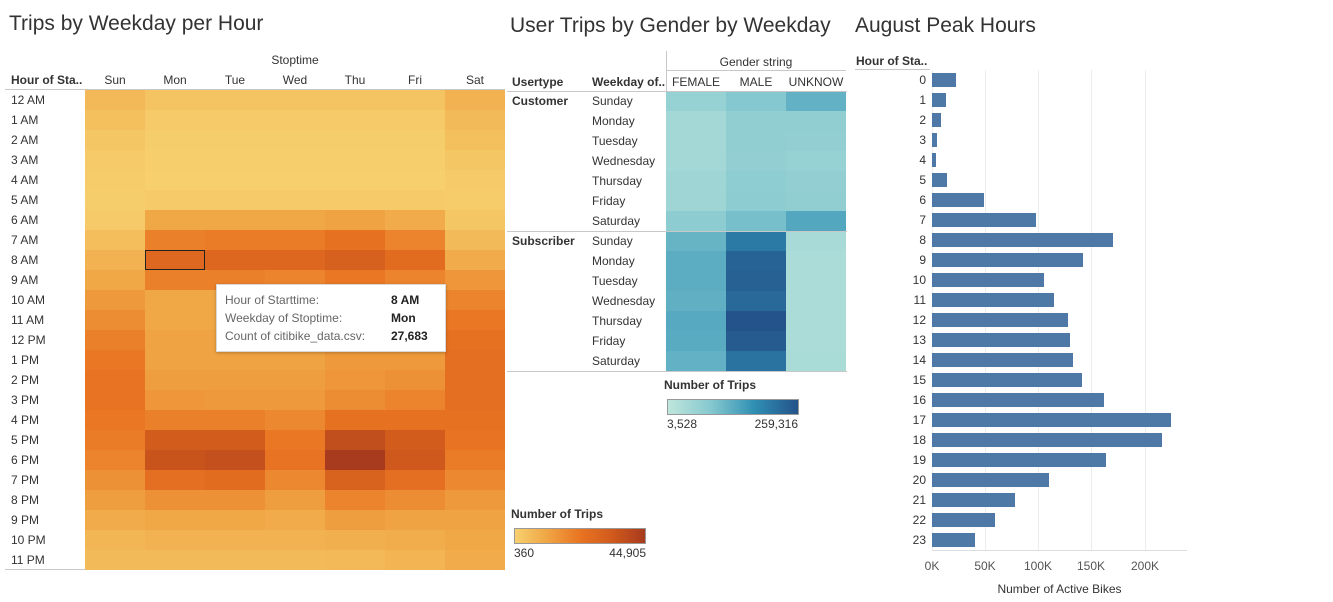 The image size is (1333, 602). What do you see at coordinates (612, 241) in the screenshot?
I see `gender-weekday-label: Sunday` at bounding box center [612, 241].